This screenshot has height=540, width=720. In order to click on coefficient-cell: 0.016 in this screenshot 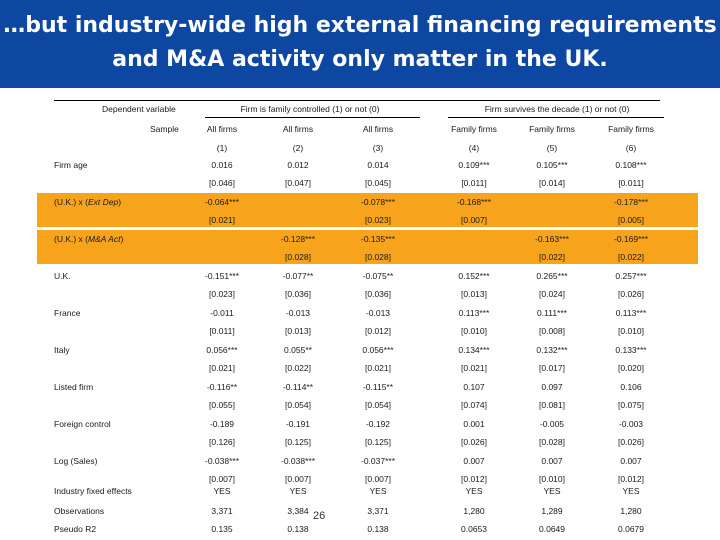, I will do `click(222, 165)`.